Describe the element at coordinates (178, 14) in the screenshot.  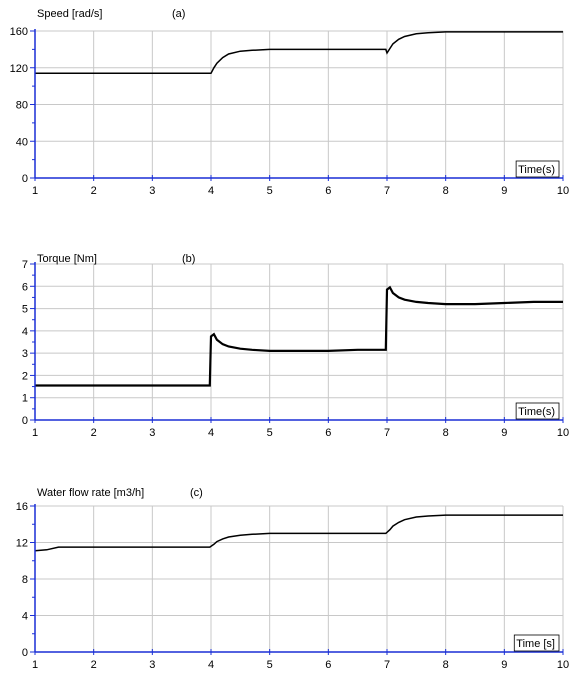
I see `panel-label: (a)` at that location.